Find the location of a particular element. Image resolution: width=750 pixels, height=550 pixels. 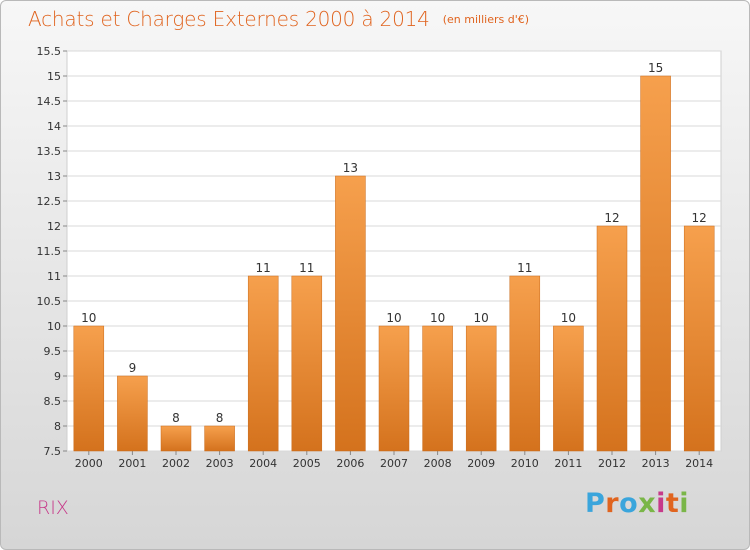

x-tick-label: 2001 is located at coordinates (132, 463).